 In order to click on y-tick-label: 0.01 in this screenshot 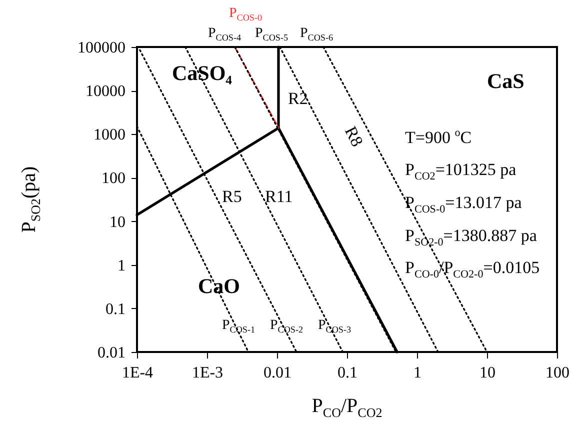, I will do `click(112, 353)`.